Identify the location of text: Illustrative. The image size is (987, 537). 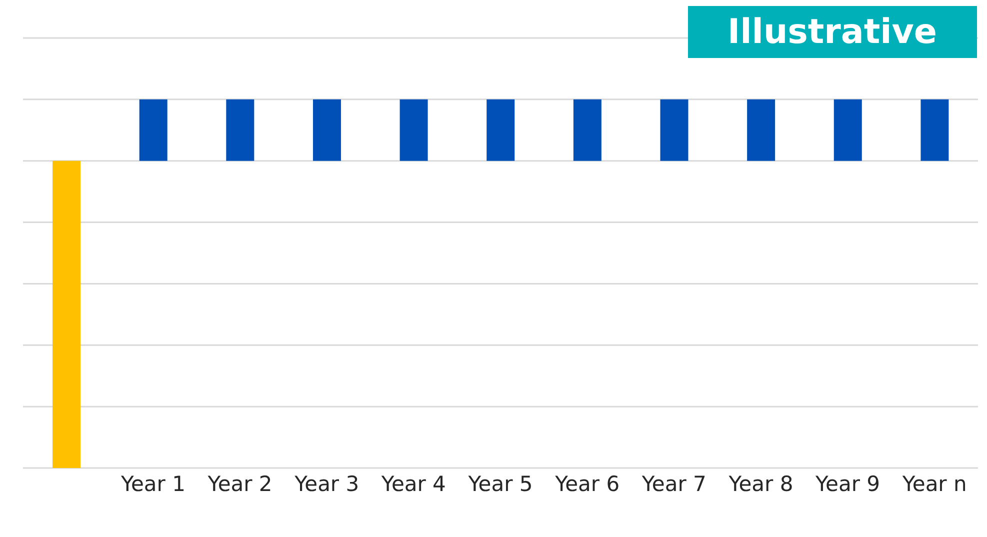
(832, 32).